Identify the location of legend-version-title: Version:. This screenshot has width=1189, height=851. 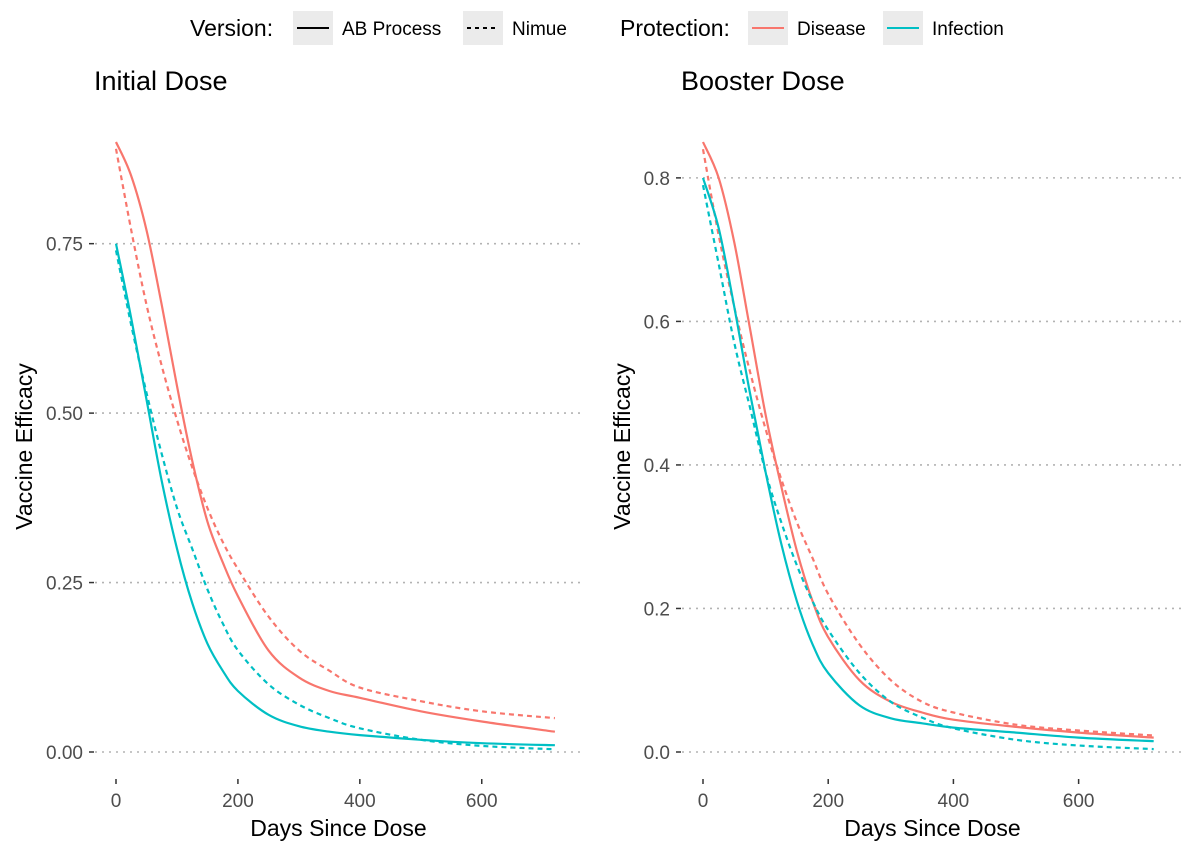
(231, 28).